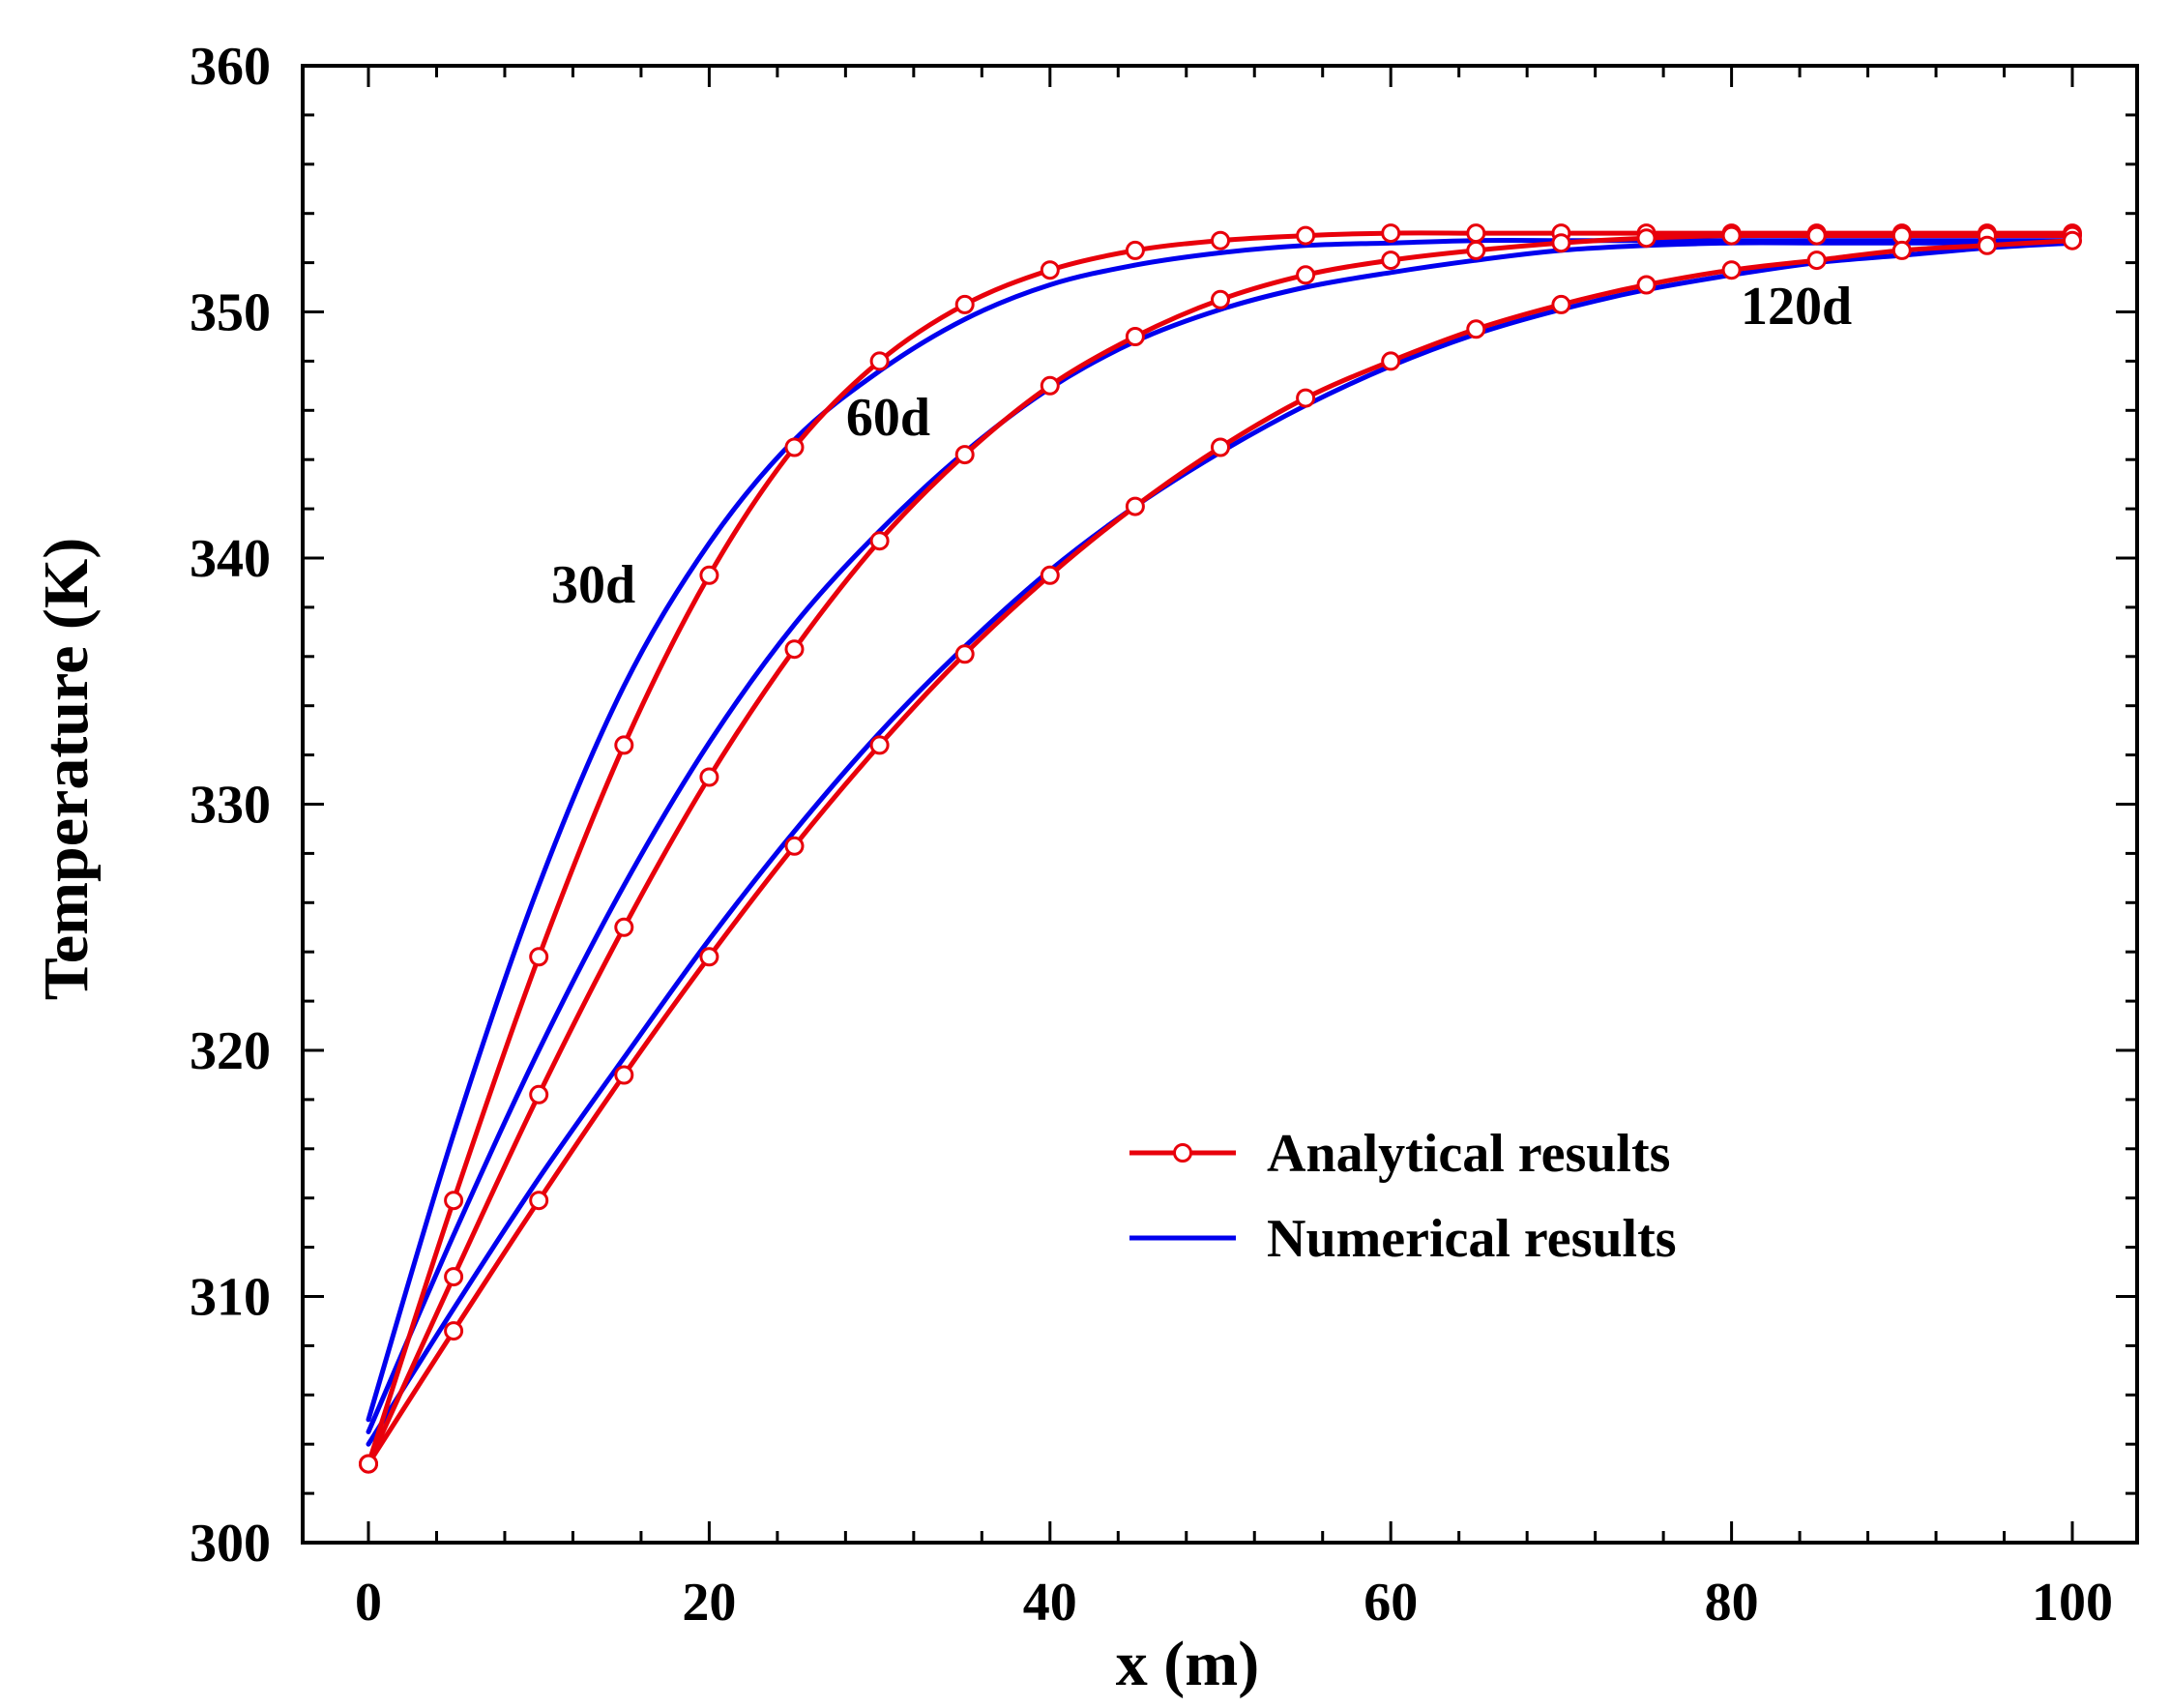 The image size is (2170, 1708). I want to click on data-point-analytical-results-60d-x50, so click(1220, 299).